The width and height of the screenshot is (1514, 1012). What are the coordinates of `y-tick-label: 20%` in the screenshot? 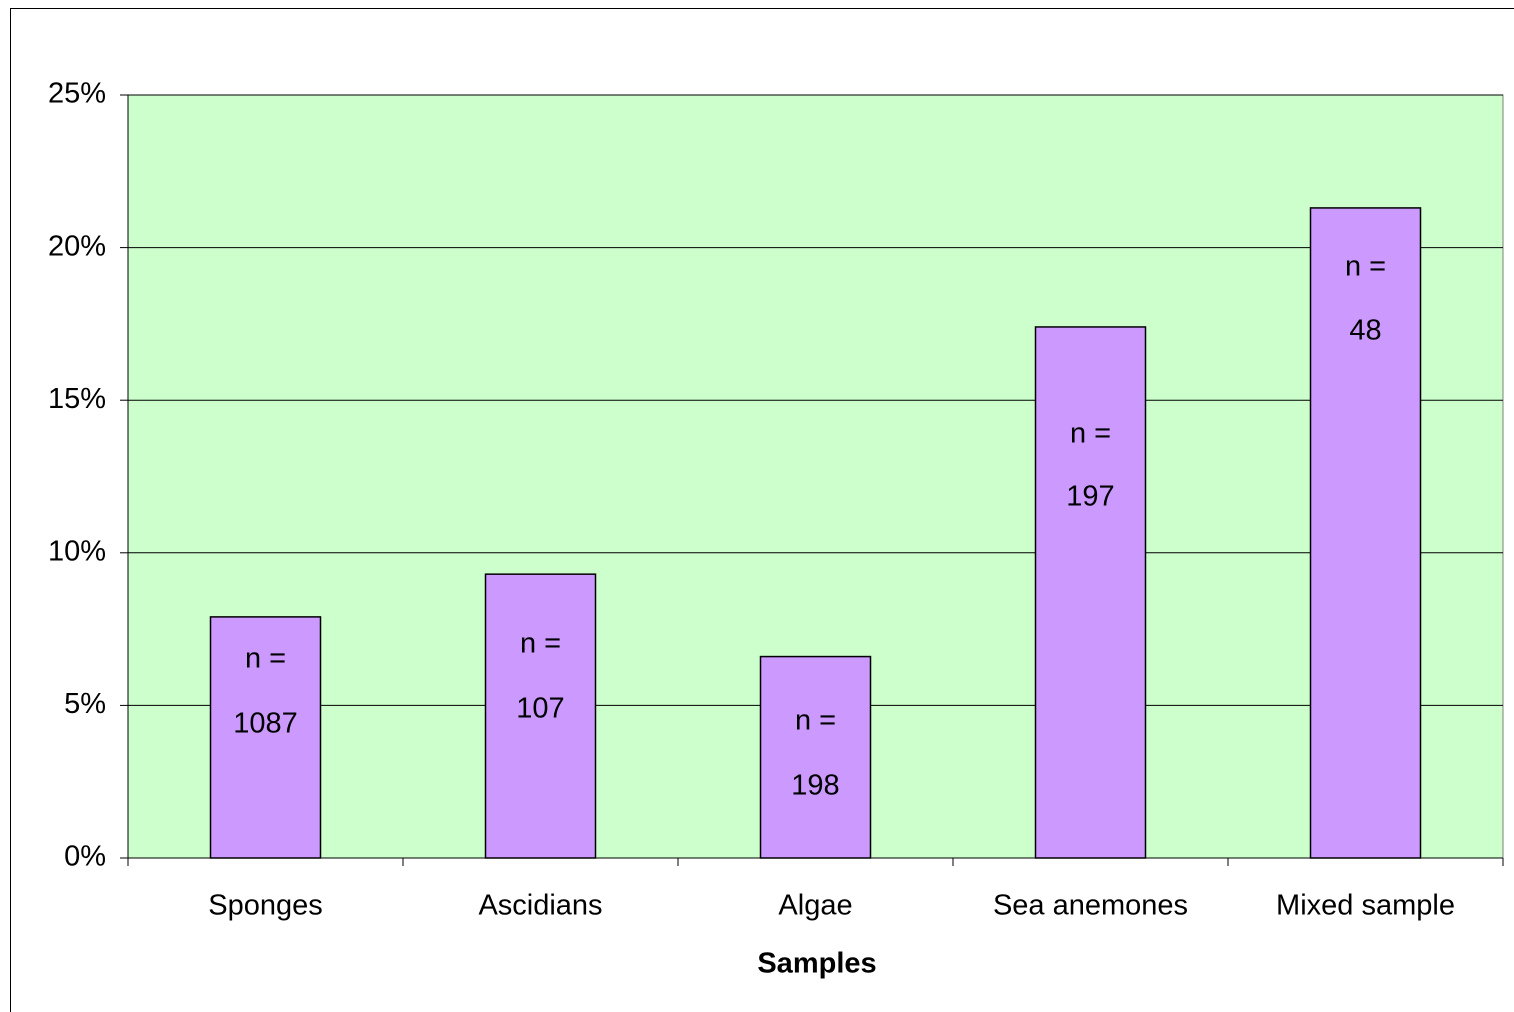 It's located at (77, 246).